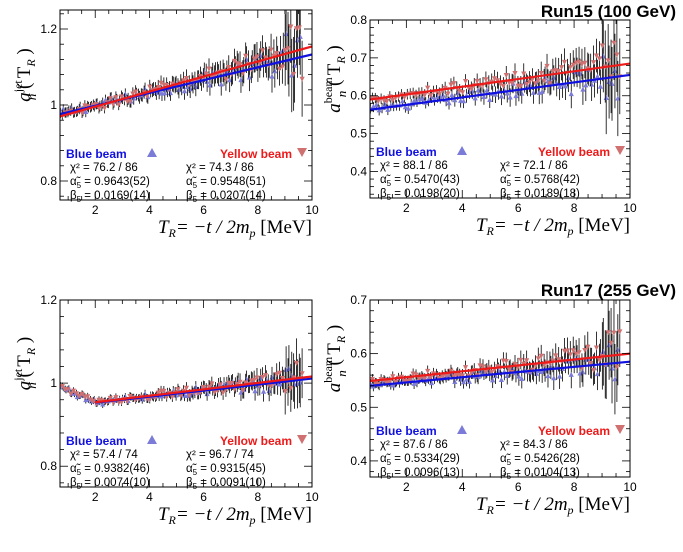 Image resolution: width=683 pixels, height=552 pixels. I want to click on yellow-beta: β5 = 0.0189(18), so click(540, 195).